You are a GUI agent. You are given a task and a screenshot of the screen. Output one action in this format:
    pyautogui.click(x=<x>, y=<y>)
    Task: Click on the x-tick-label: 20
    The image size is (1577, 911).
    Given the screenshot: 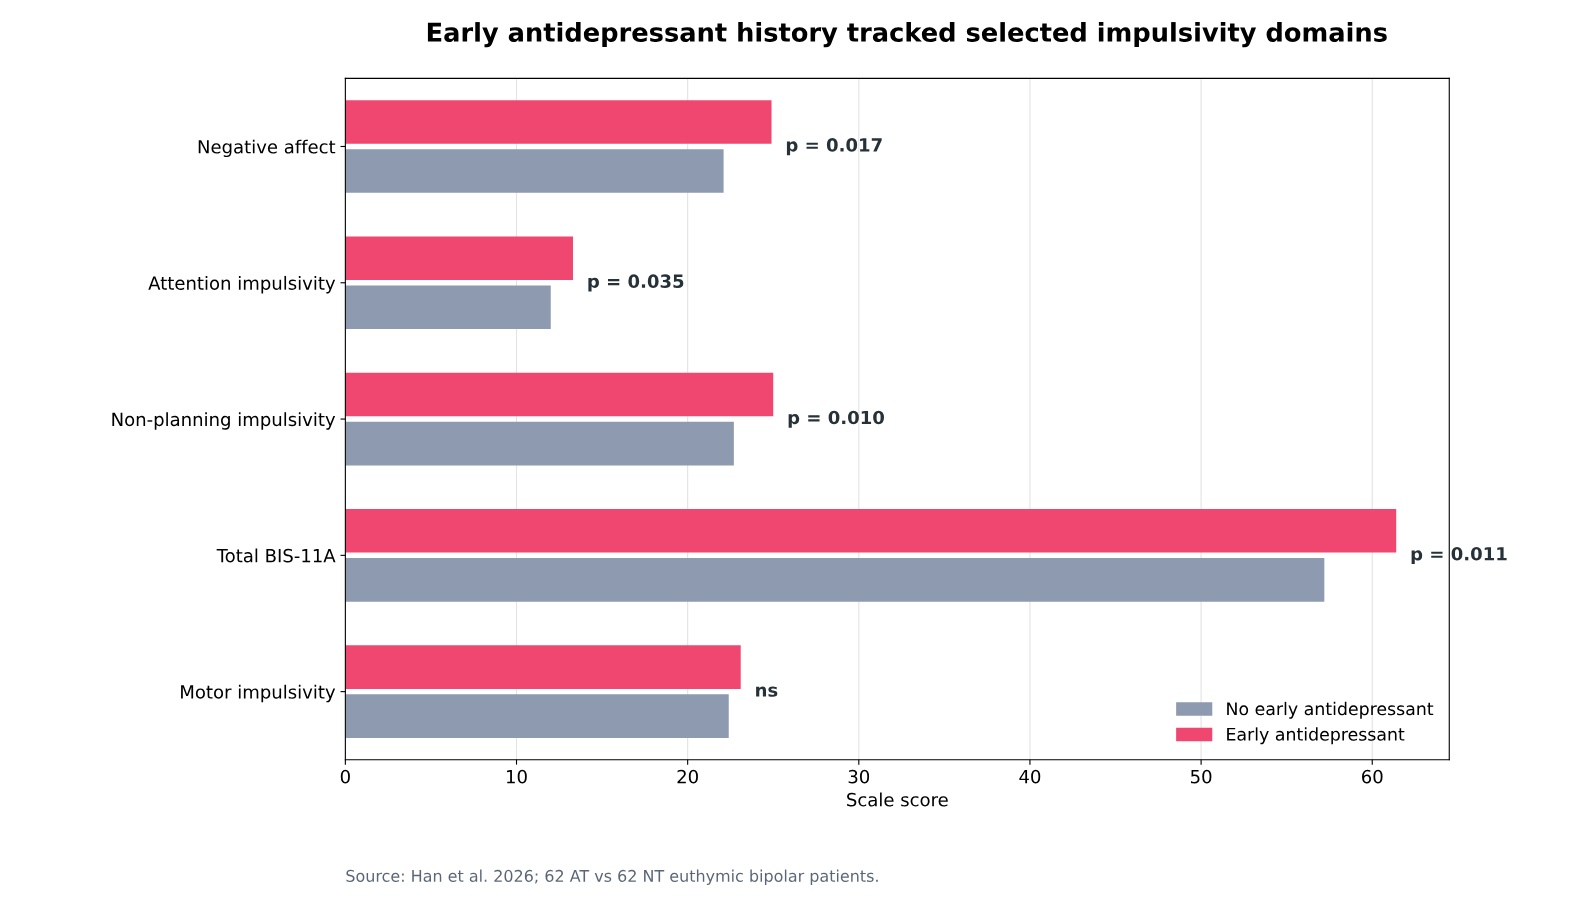 What is the action you would take?
    pyautogui.click(x=687, y=776)
    